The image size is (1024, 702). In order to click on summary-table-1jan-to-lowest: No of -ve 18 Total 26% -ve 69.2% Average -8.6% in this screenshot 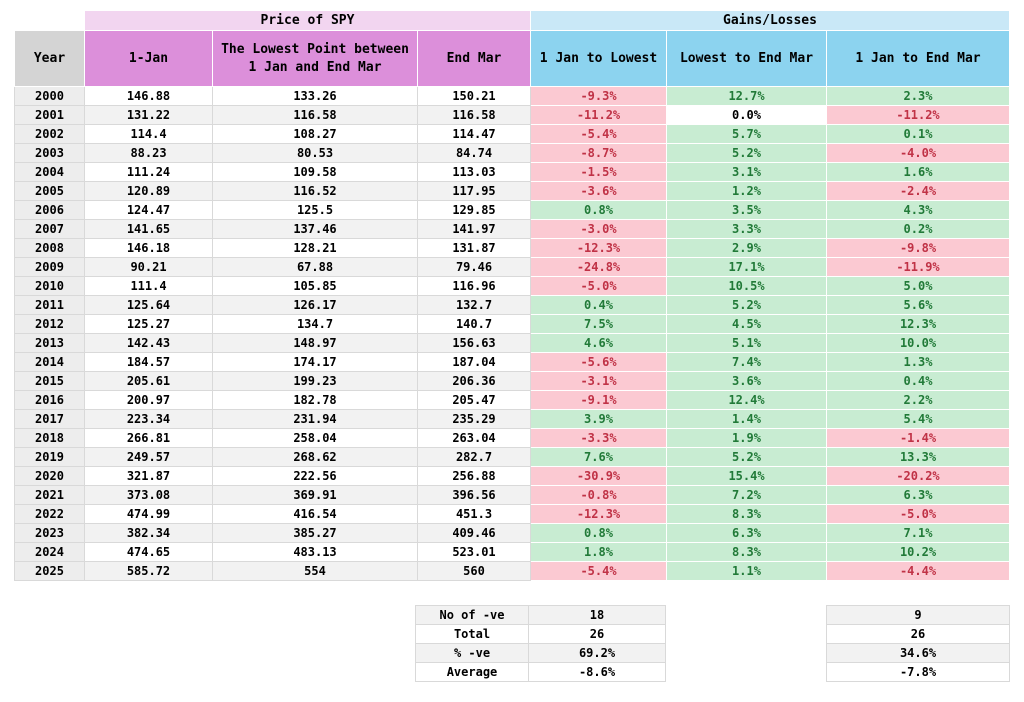, I will do `click(540, 643)`.